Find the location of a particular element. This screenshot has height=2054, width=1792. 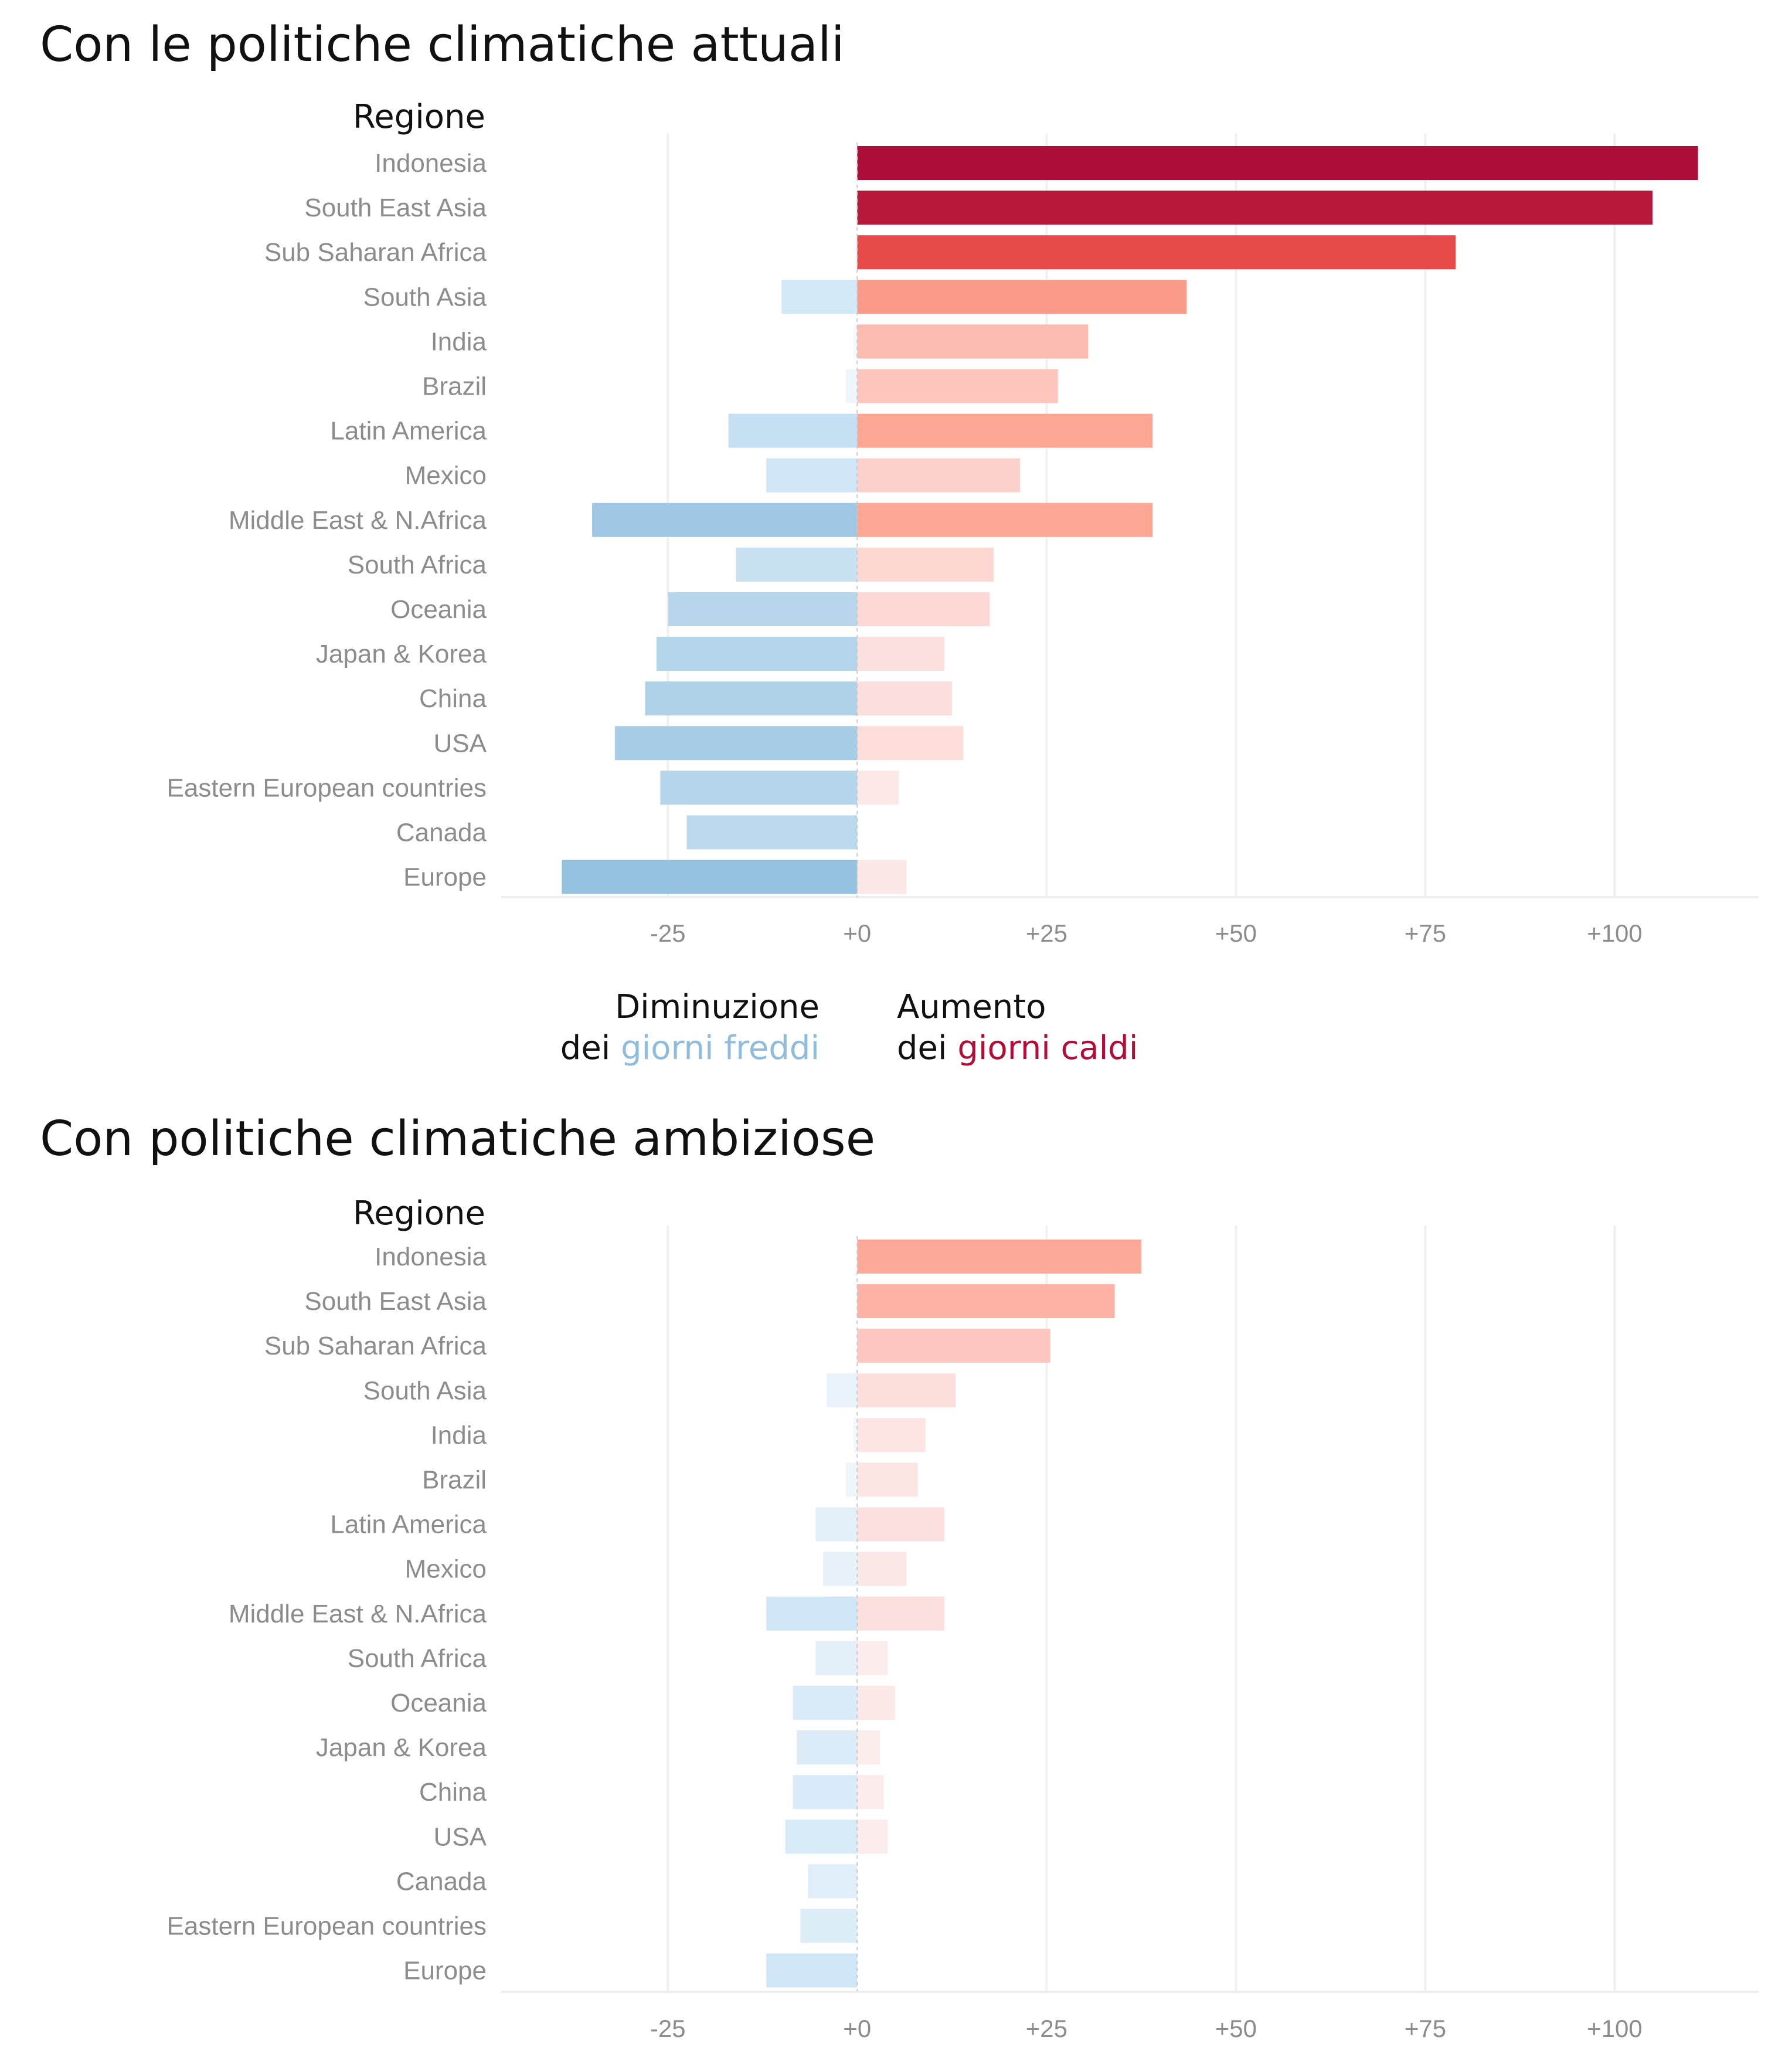

legend-decrease-line2: dei giorni freddi is located at coordinates (690, 1048).